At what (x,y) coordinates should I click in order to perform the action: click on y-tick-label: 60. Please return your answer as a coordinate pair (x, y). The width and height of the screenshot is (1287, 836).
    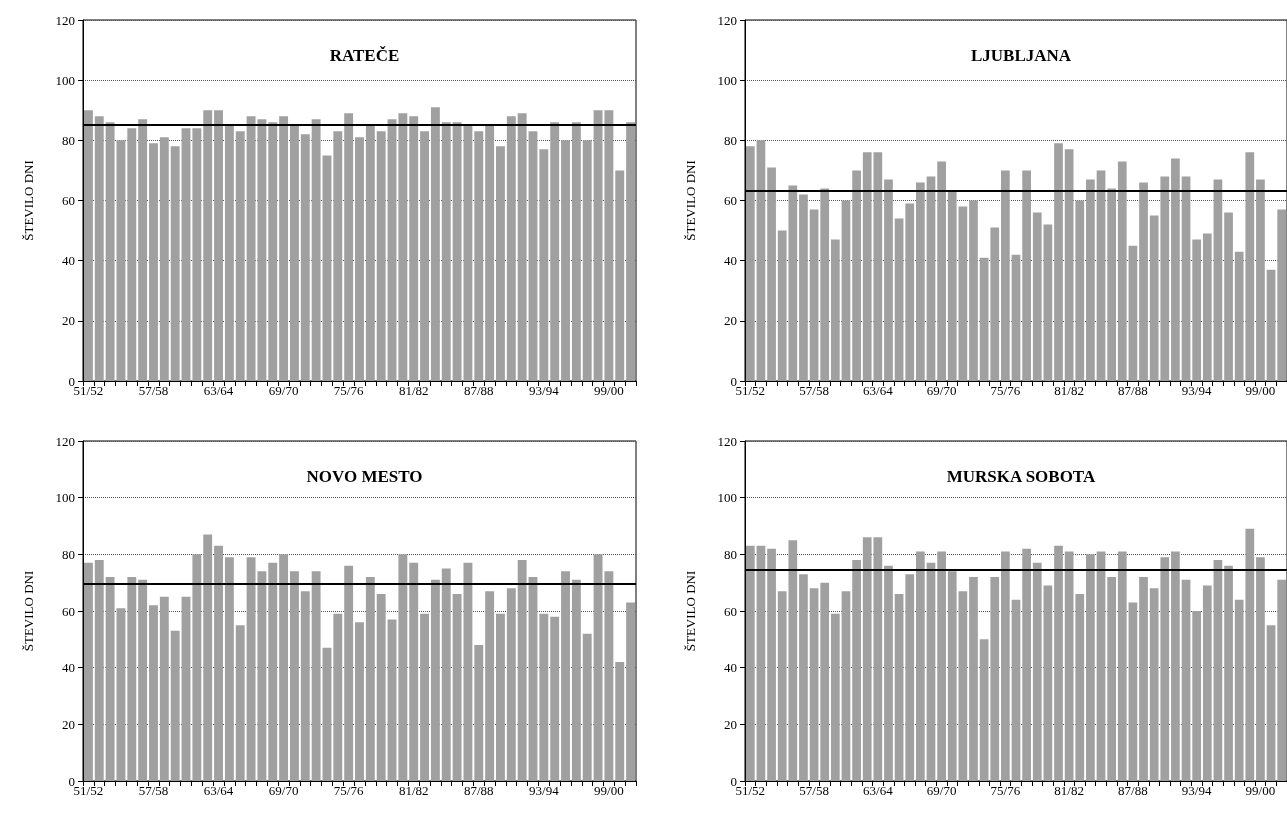
    Looking at the image, I should click on (730, 200).